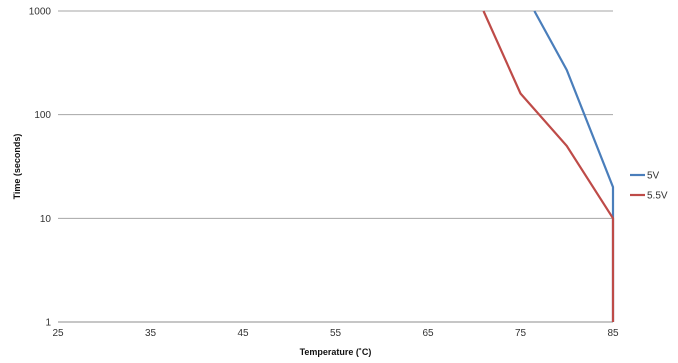  Describe the element at coordinates (653, 176) in the screenshot. I see `legend-label: 5V` at that location.